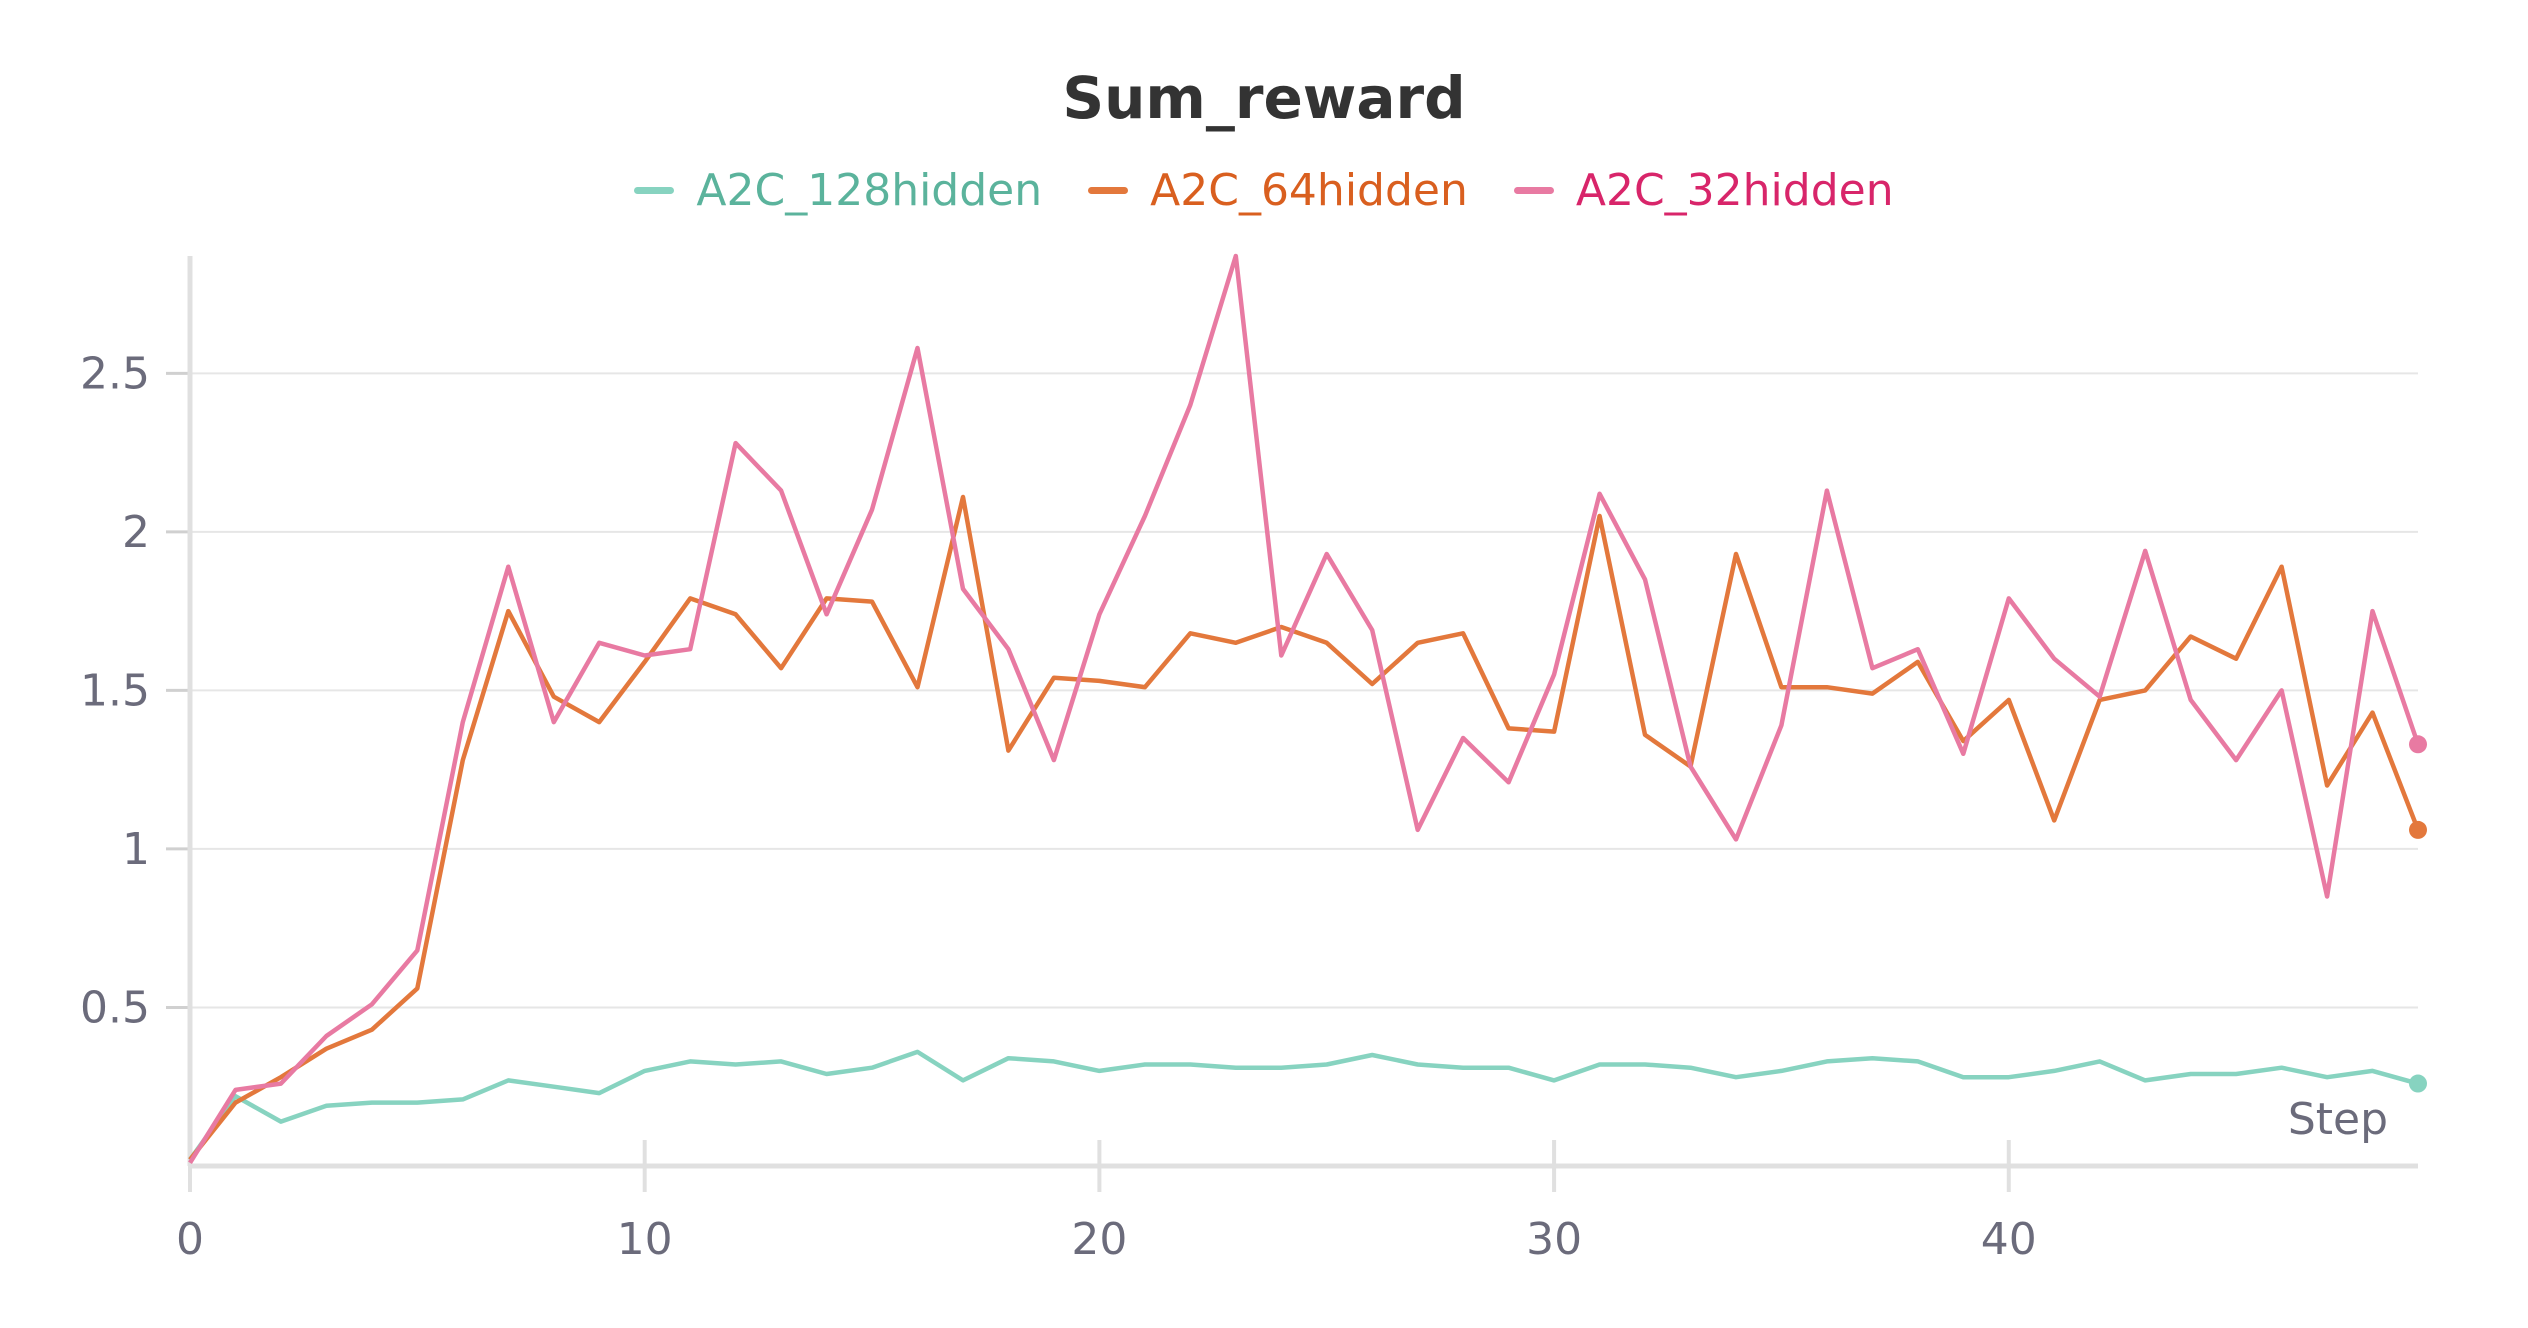  What do you see at coordinates (2418, 829) in the screenshot?
I see `series-end-marker-a2c-64hidden` at bounding box center [2418, 829].